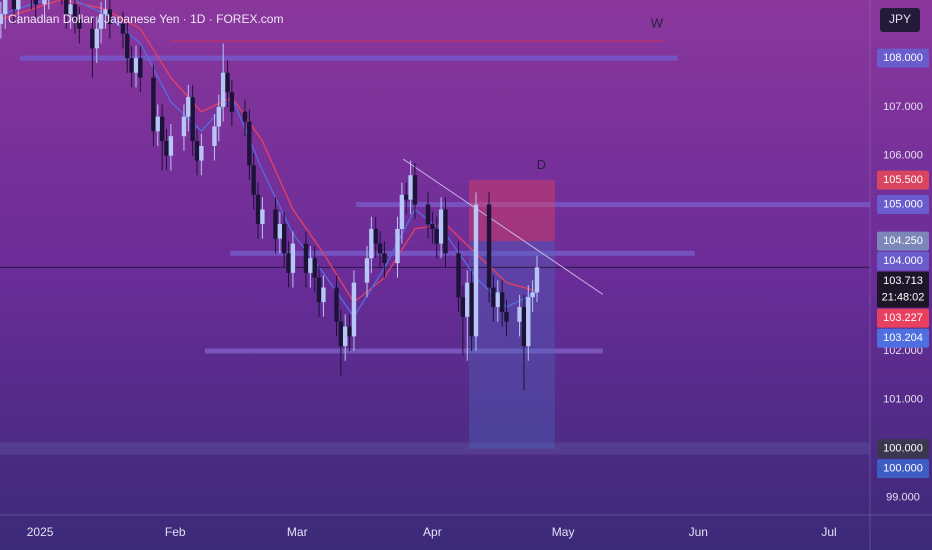 The width and height of the screenshot is (932, 550). I want to click on price-label: 103.204, so click(903, 338).